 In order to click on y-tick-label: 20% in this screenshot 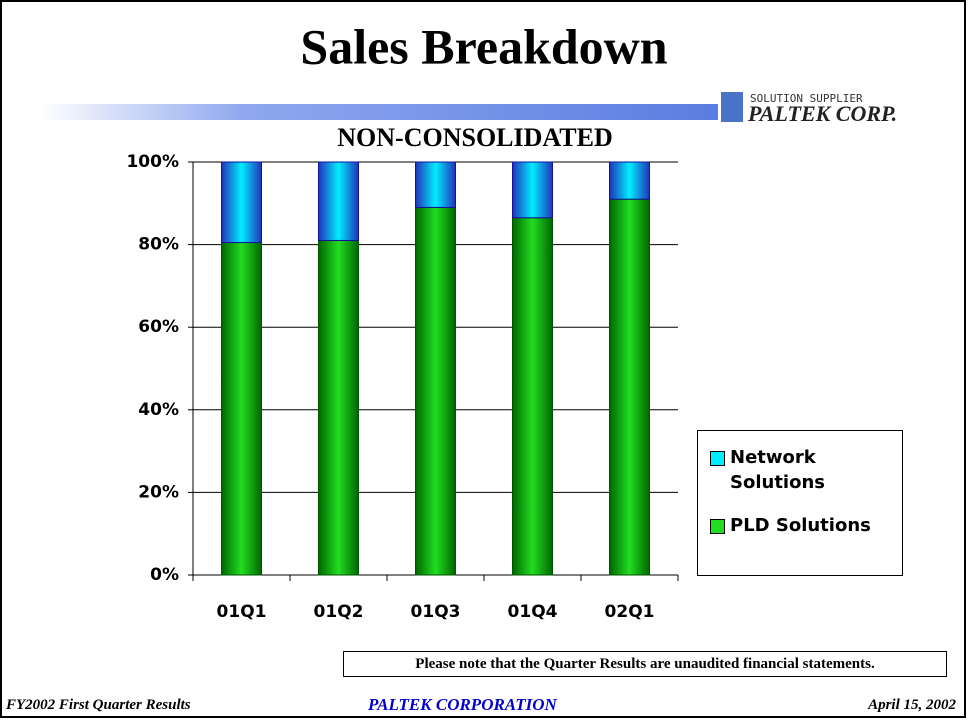, I will do `click(158, 492)`.